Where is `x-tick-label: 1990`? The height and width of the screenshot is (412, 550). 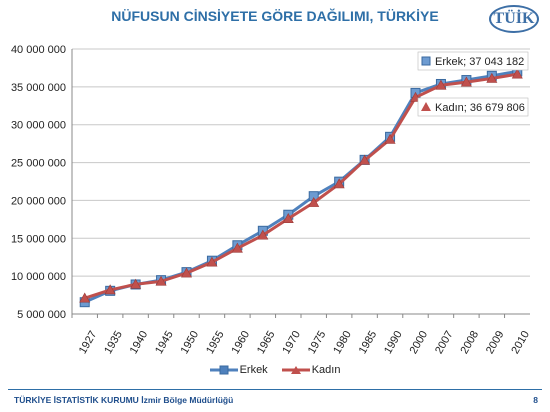 x-tick-label: 1990 is located at coordinates (393, 342).